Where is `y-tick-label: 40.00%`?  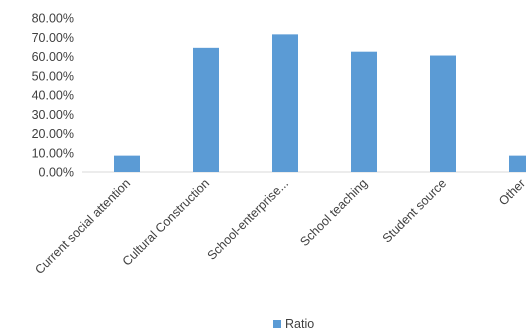 y-tick-label: 40.00% is located at coordinates (53, 96).